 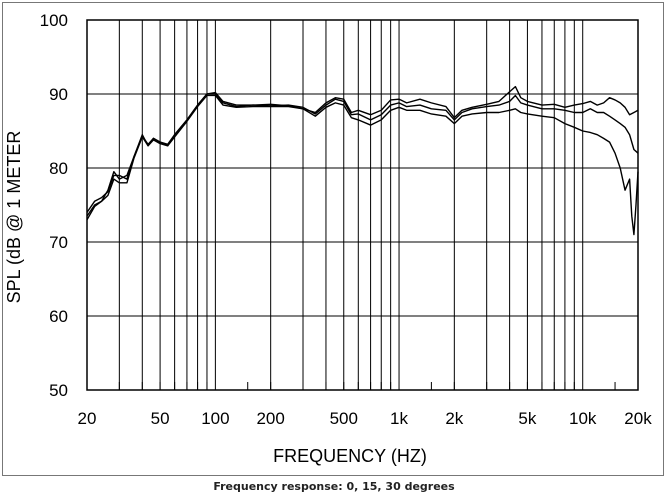 What do you see at coordinates (58, 94) in the screenshot?
I see `y-tick-label: 90` at bounding box center [58, 94].